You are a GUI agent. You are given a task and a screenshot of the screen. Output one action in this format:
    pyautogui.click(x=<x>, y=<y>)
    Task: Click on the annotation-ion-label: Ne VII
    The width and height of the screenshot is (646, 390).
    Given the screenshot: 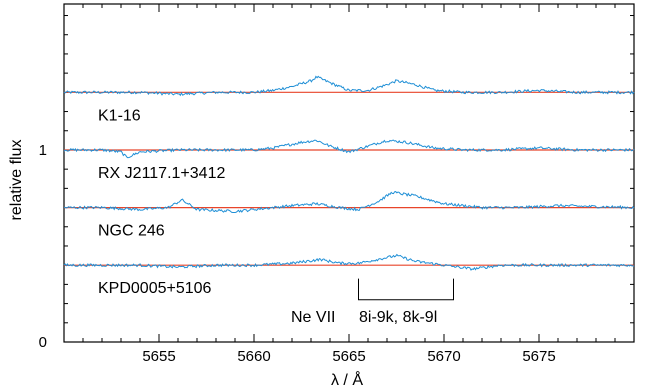 What is the action you would take?
    pyautogui.click(x=313, y=317)
    